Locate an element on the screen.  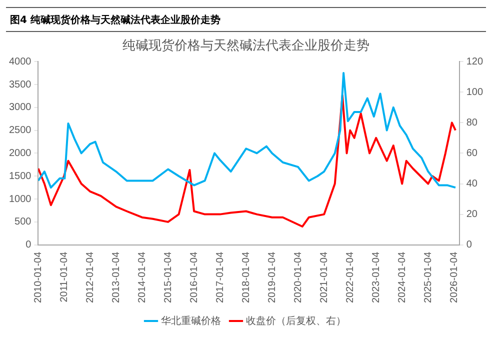
y-tick-label: 1500 is located at coordinates (20, 176).